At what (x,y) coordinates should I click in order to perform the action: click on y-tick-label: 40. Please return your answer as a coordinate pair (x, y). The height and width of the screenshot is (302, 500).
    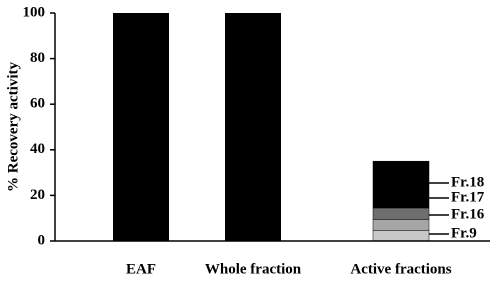
    Looking at the image, I should click on (37, 149).